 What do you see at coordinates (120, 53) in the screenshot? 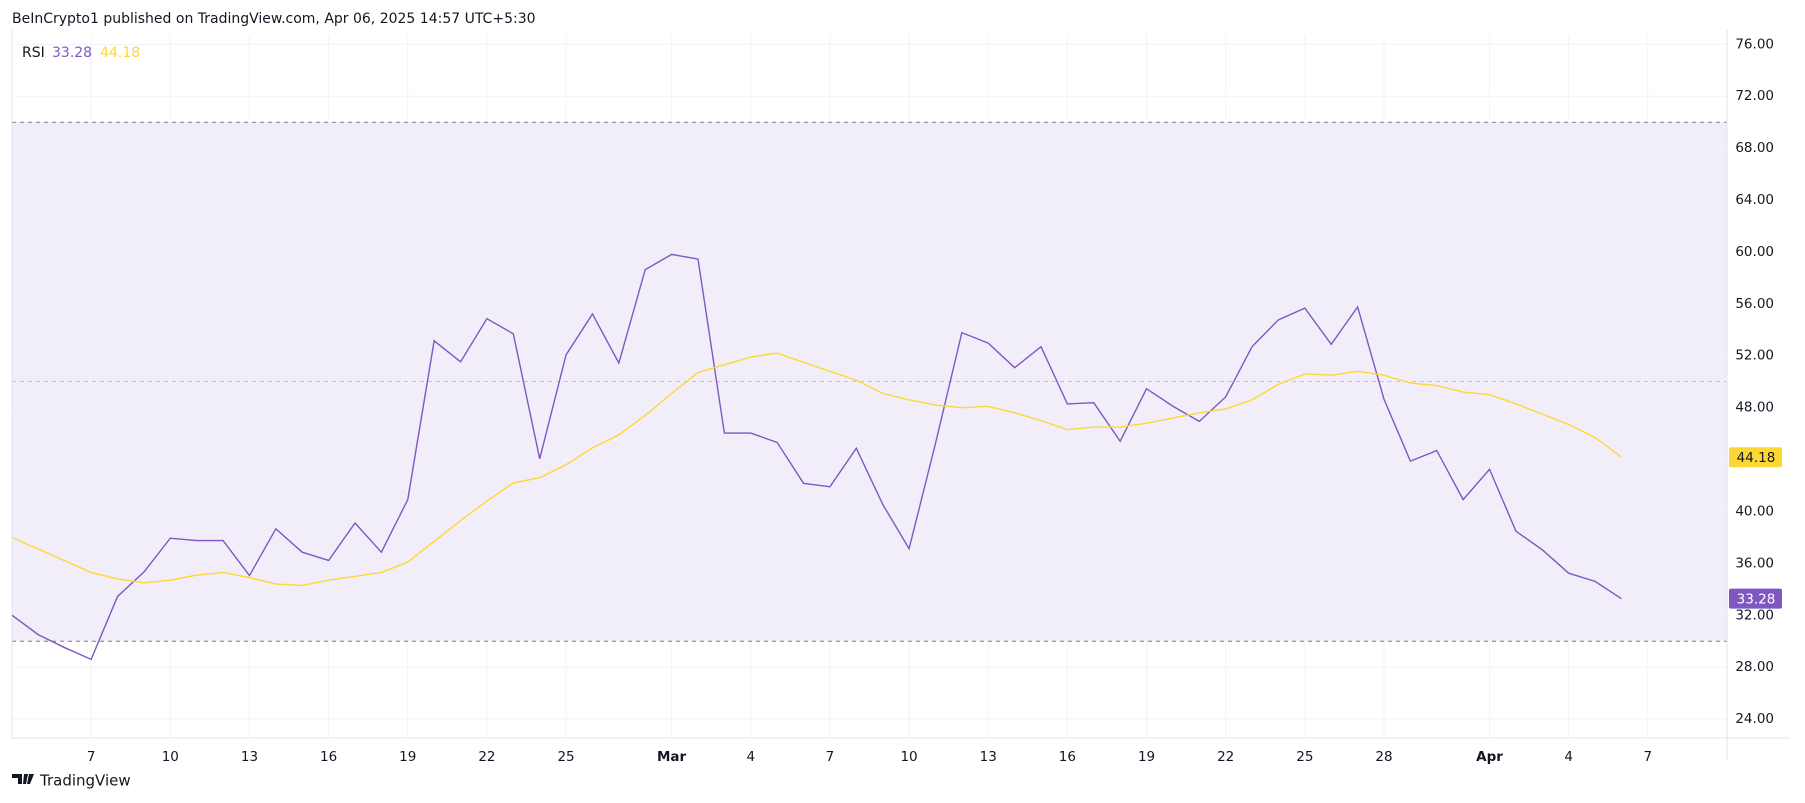
I see `legend-value: 44.18` at bounding box center [120, 53].